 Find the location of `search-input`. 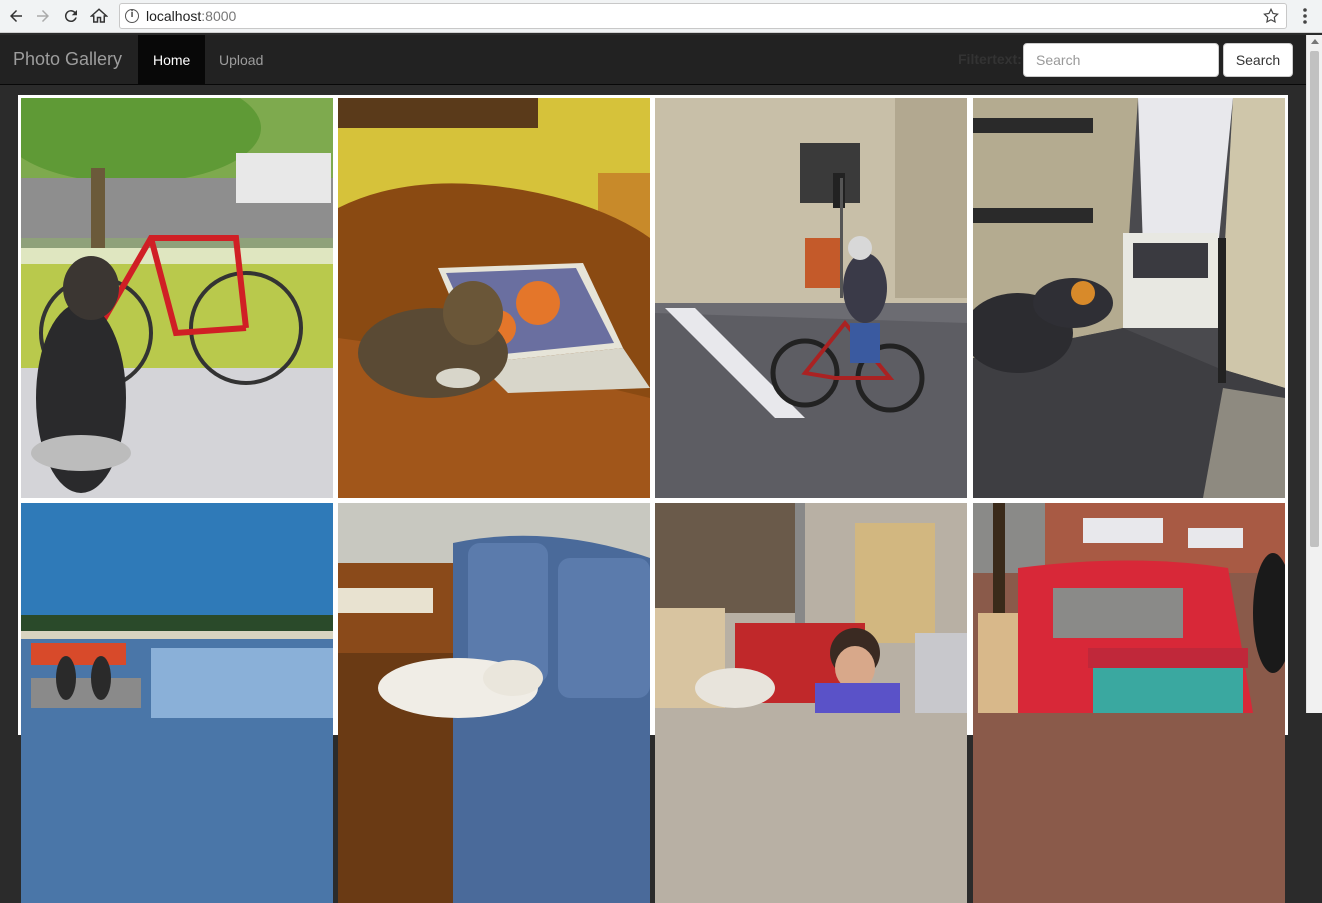

search-input is located at coordinates (1121, 60).